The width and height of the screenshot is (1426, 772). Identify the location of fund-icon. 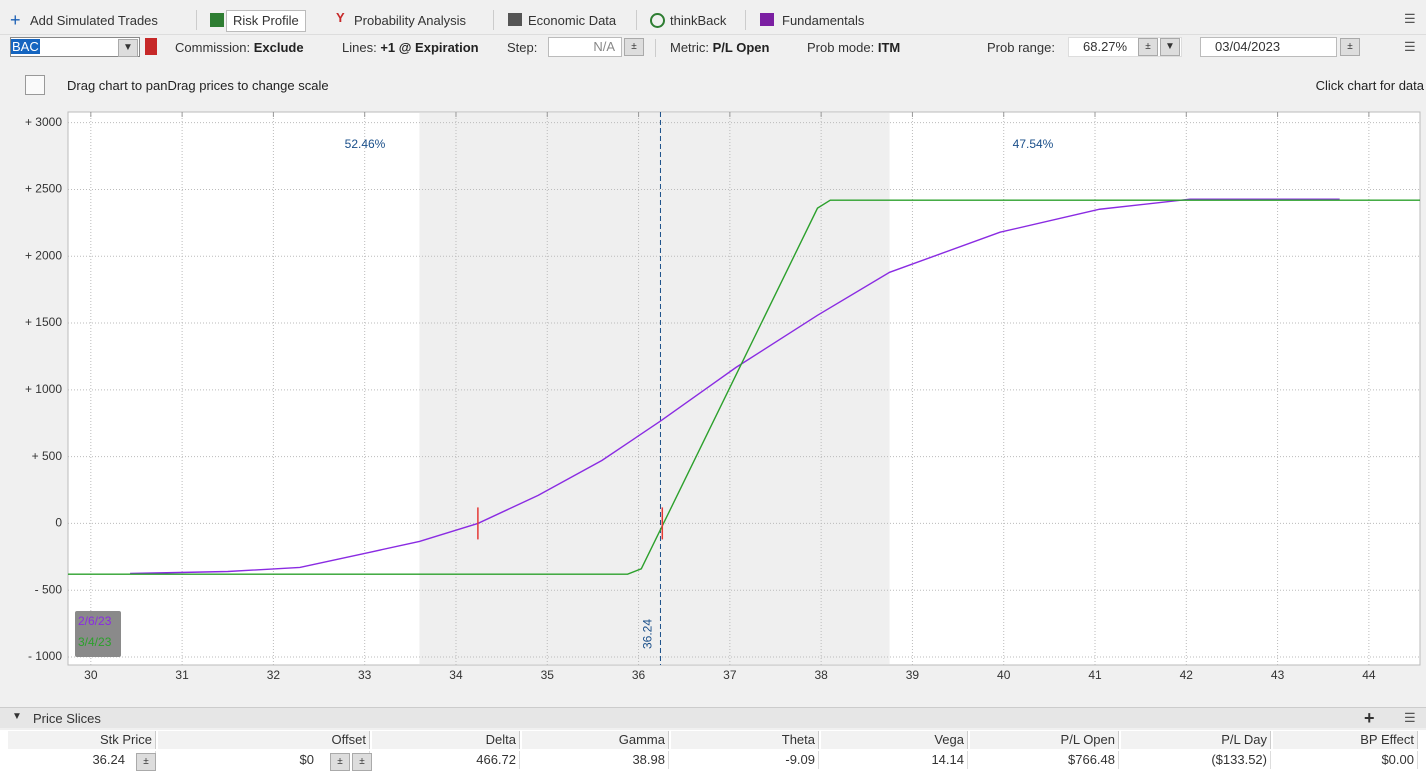
(767, 19).